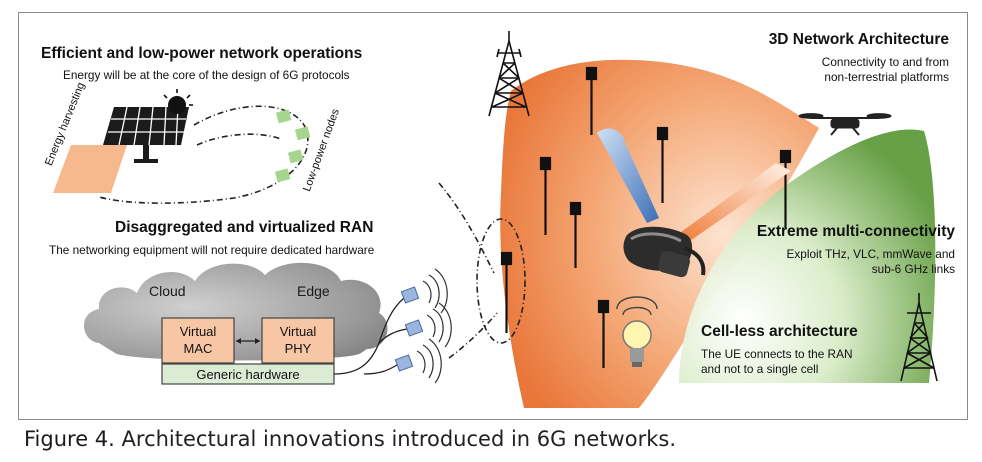  I want to click on divider-dashed-line, so click(466, 228).